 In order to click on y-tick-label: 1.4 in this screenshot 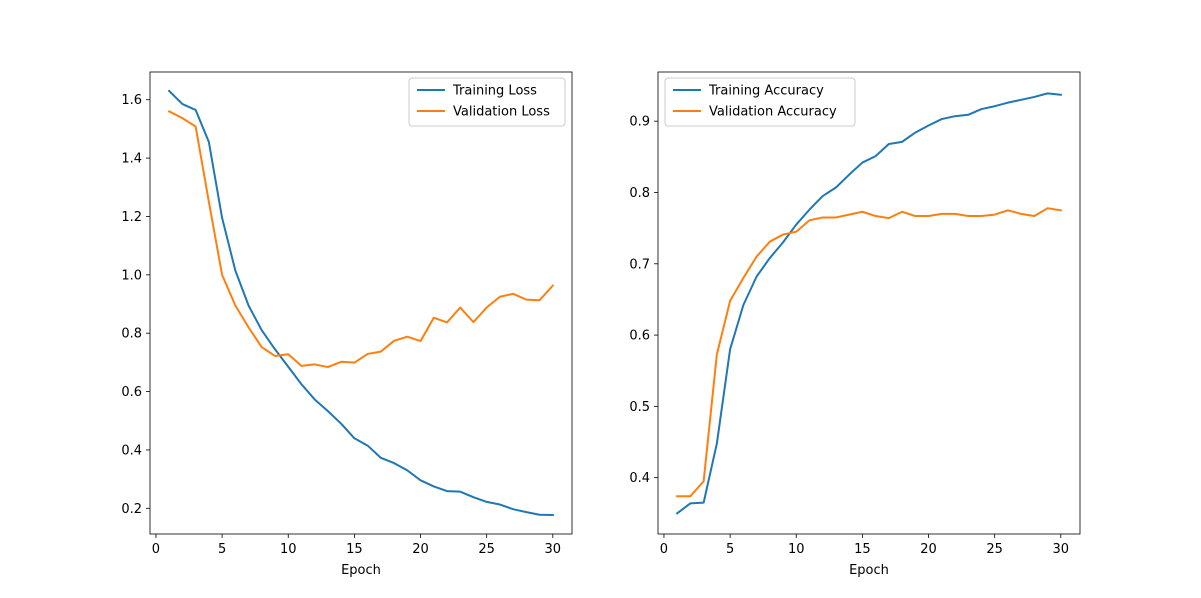, I will do `click(131, 159)`.